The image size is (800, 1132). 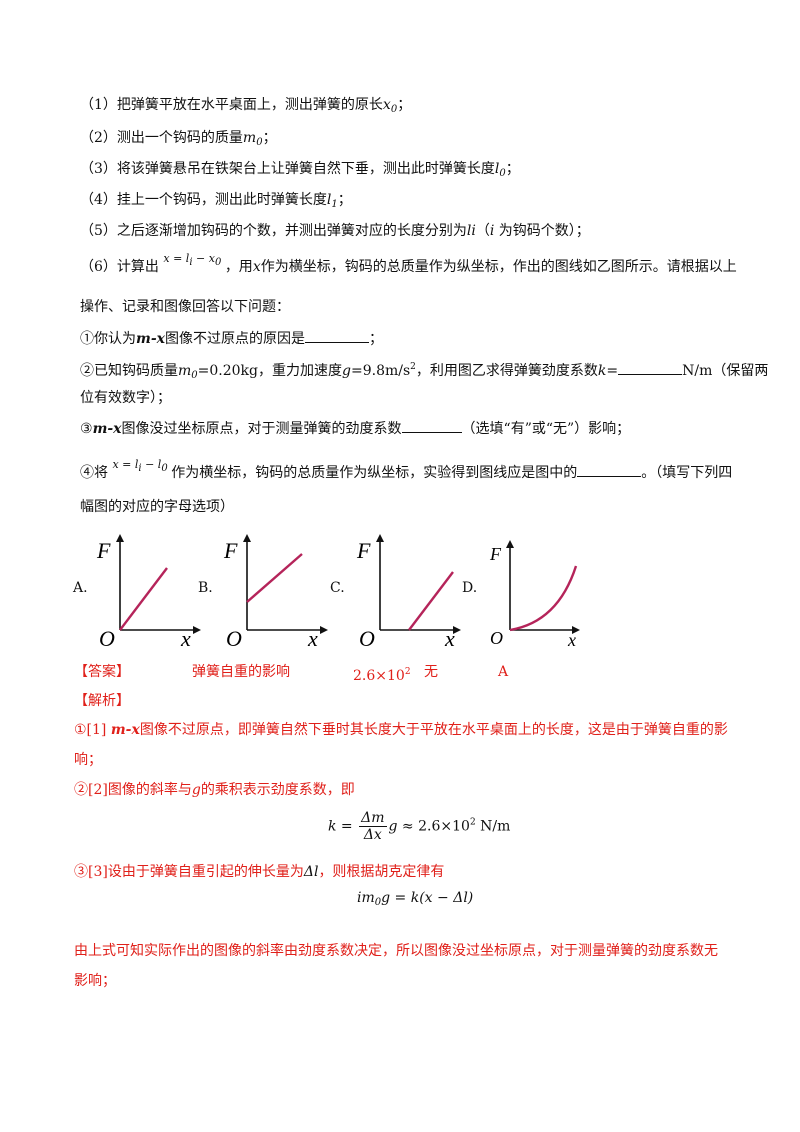 What do you see at coordinates (246, 106) in the screenshot?
I see `step-1: （1）把弹簧平放在水平桌面上，测出弹簧的原长x0；` at bounding box center [246, 106].